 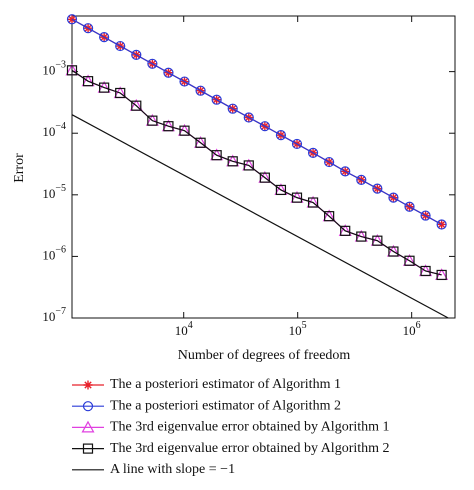 I want to click on tick-label: 10⁴, so click(x=184, y=329).